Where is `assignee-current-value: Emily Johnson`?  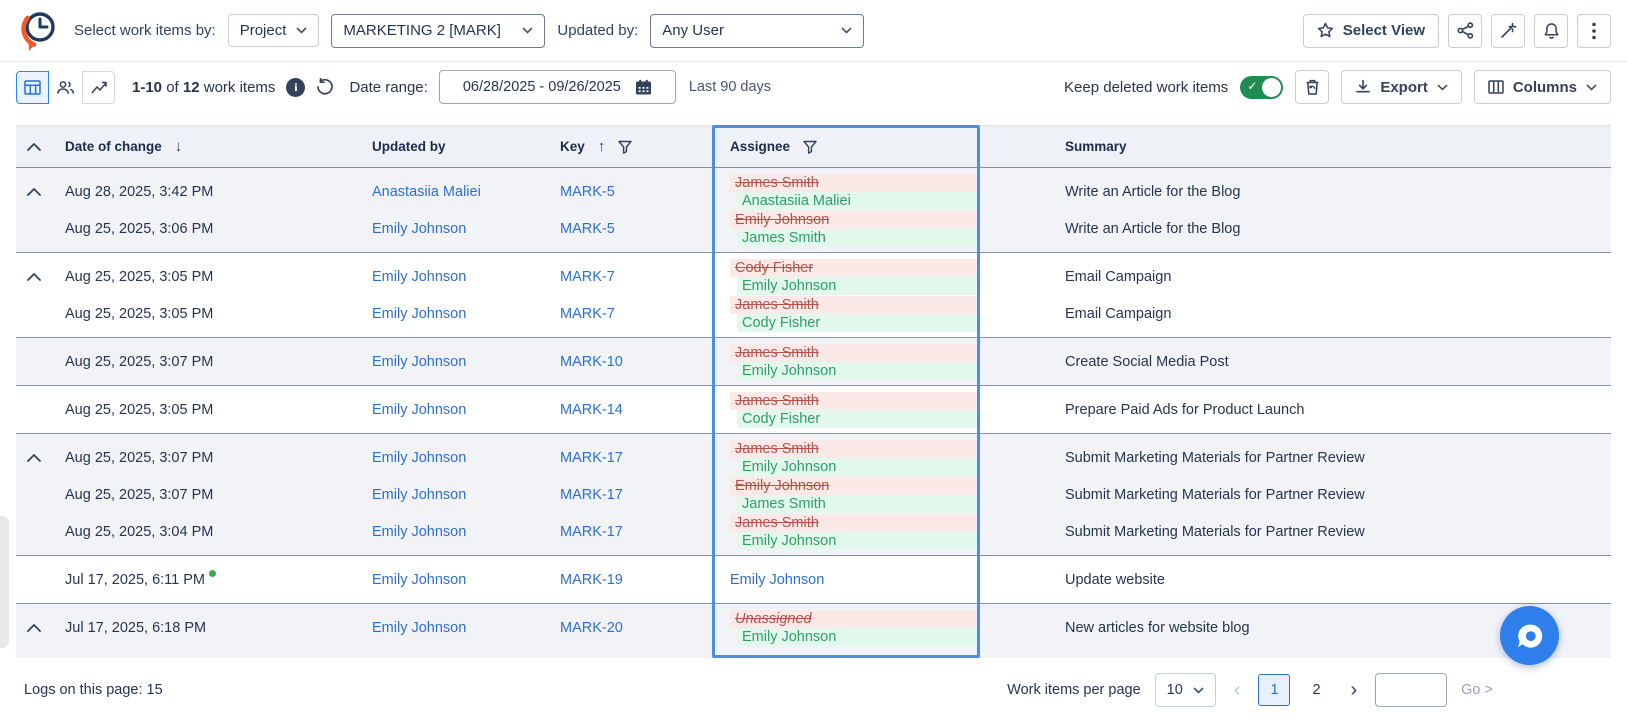
assignee-current-value: Emily Johnson is located at coordinates (777, 579).